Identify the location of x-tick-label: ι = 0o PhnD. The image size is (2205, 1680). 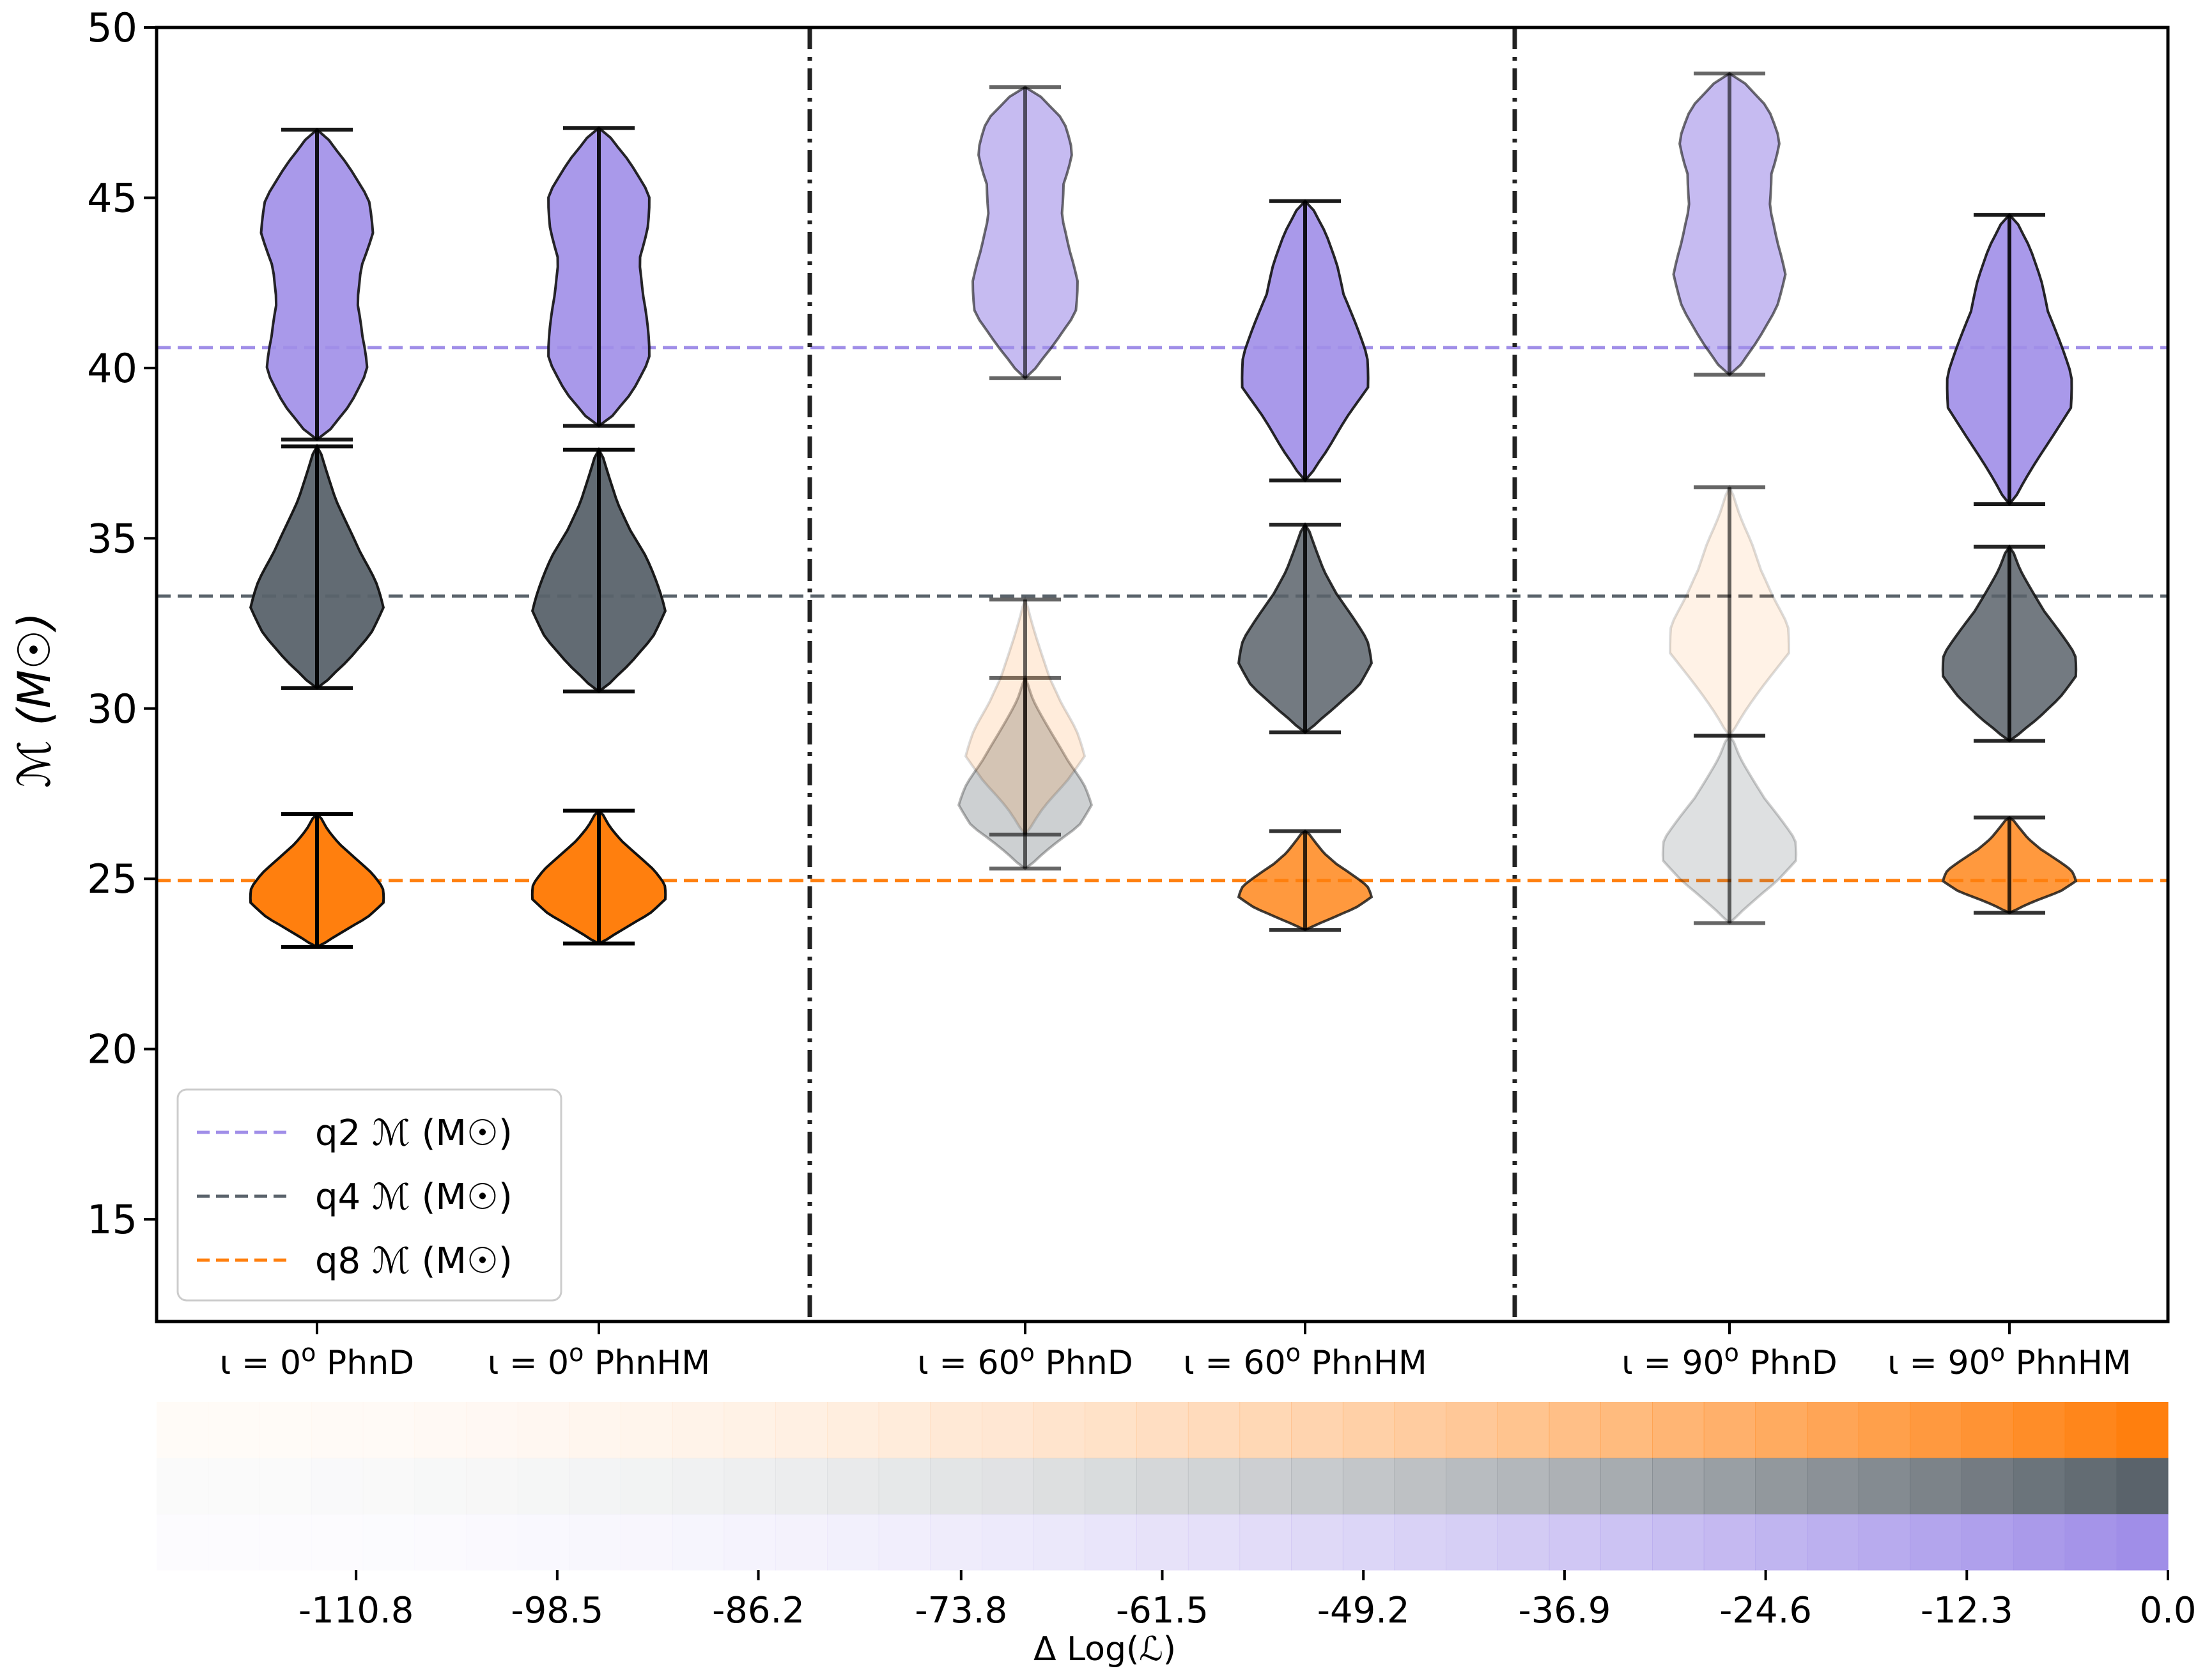
(317, 1360).